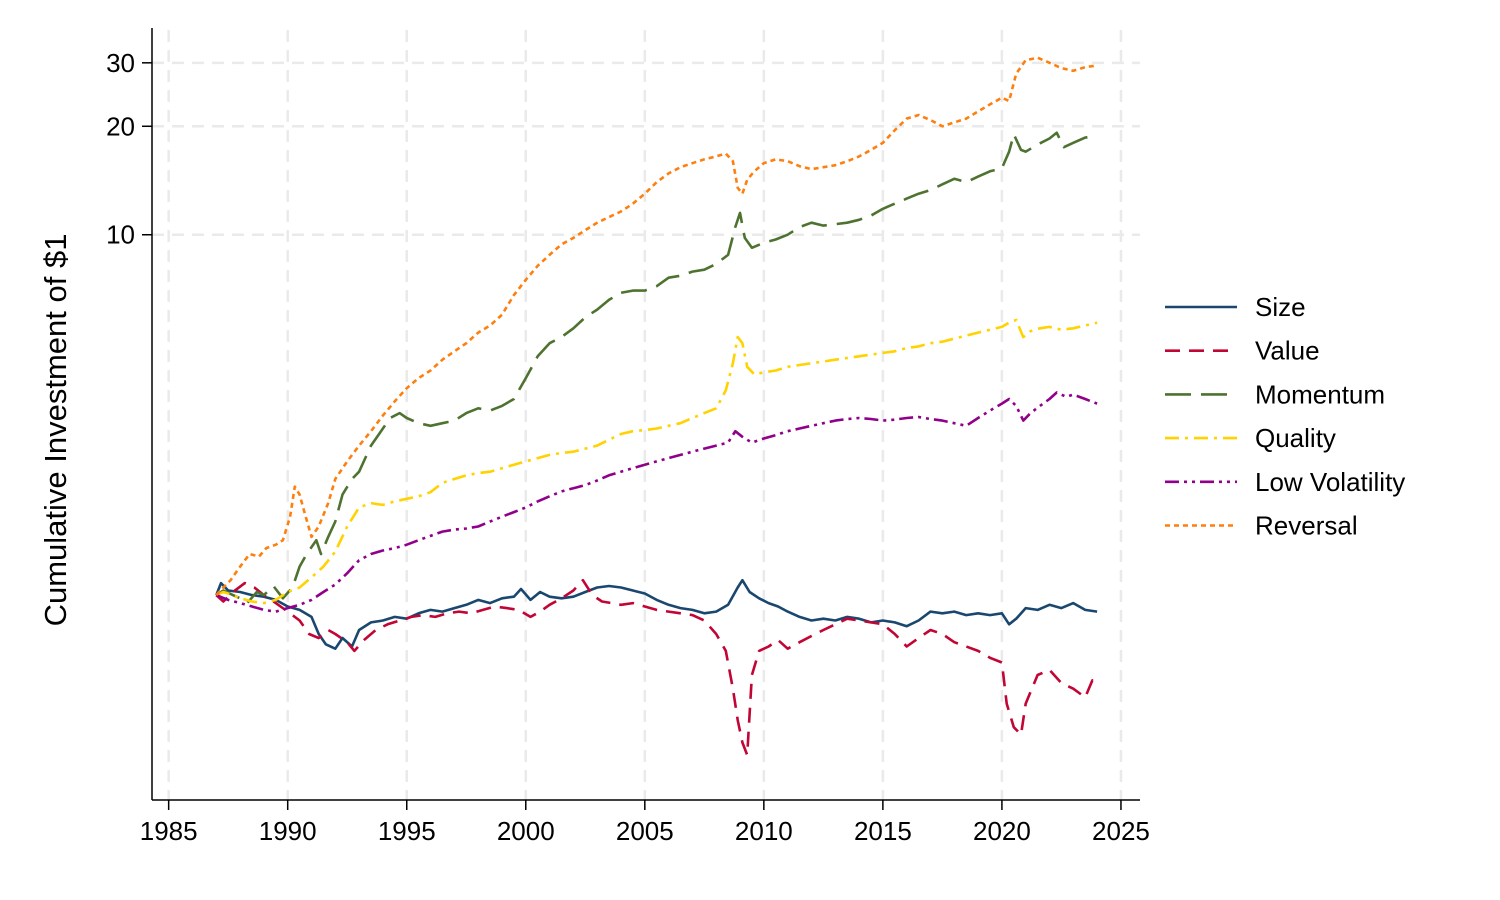 This screenshot has height=900, width=1500. I want to click on y-axis-title: Cumulative Investment of $1, so click(55, 430).